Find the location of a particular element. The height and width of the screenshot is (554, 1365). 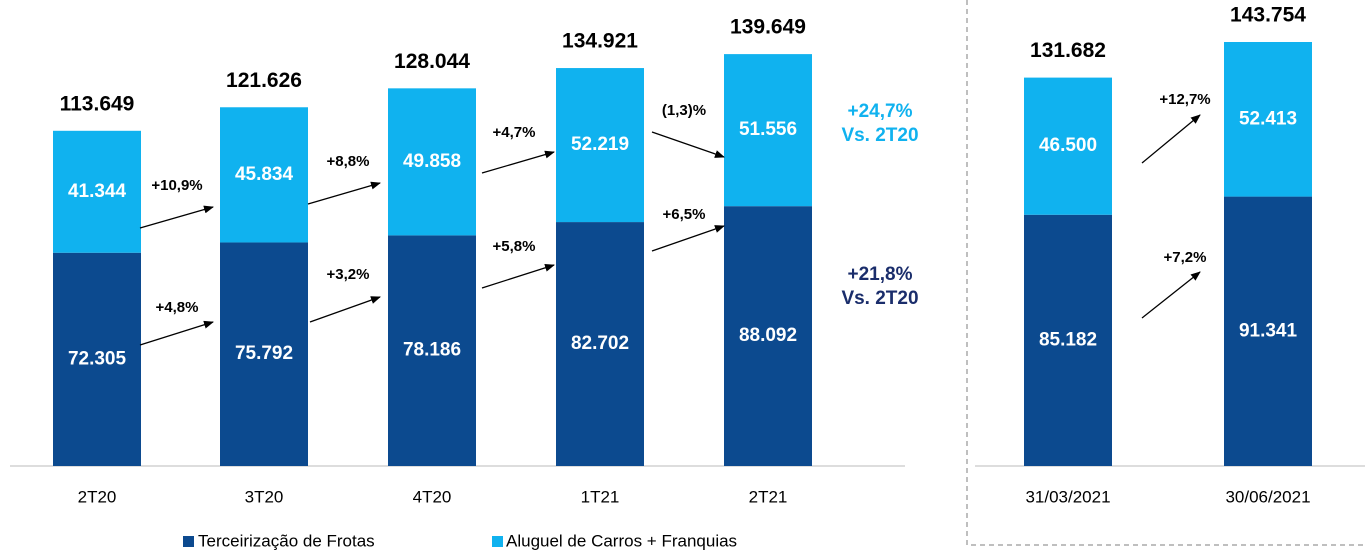

value-label: 72.305 is located at coordinates (97, 358).